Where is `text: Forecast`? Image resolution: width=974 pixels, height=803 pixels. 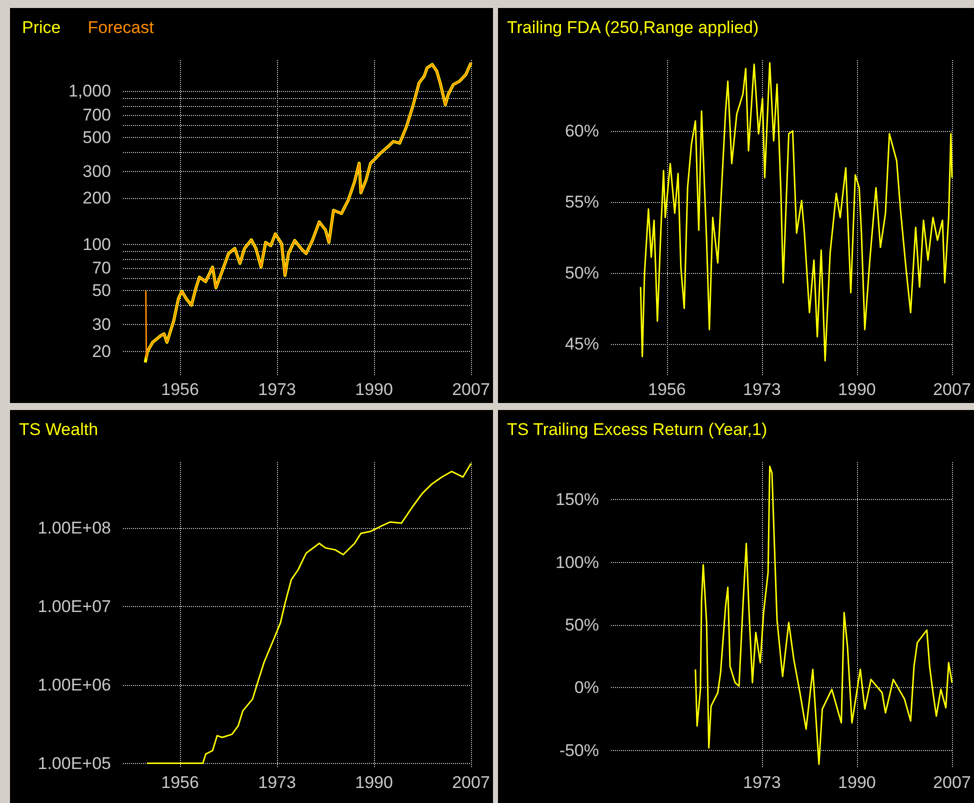 text: Forecast is located at coordinates (121, 27).